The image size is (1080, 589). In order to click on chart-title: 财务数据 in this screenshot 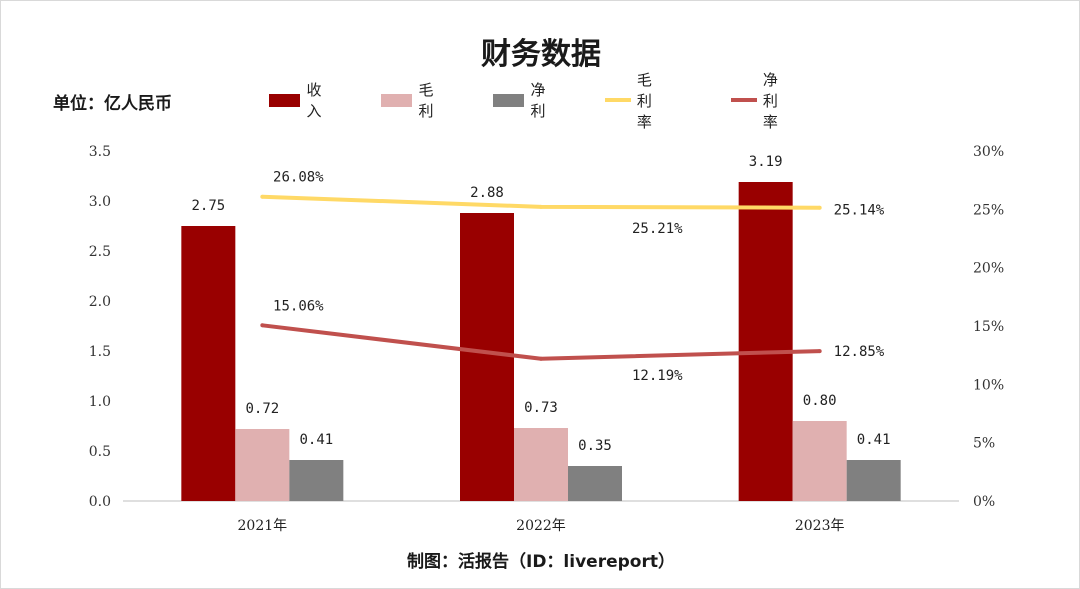, I will do `click(541, 54)`.